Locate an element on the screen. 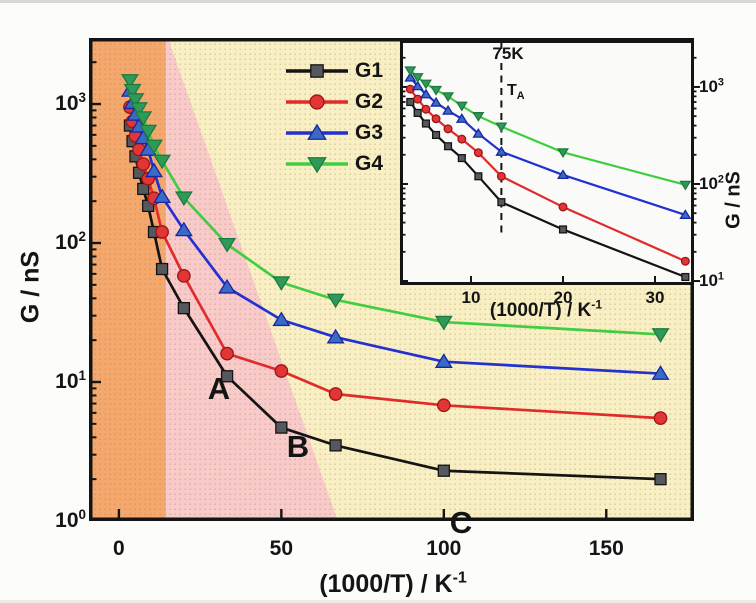 This screenshot has width=756, height=603. legend-marker-G4 is located at coordinates (317, 164).